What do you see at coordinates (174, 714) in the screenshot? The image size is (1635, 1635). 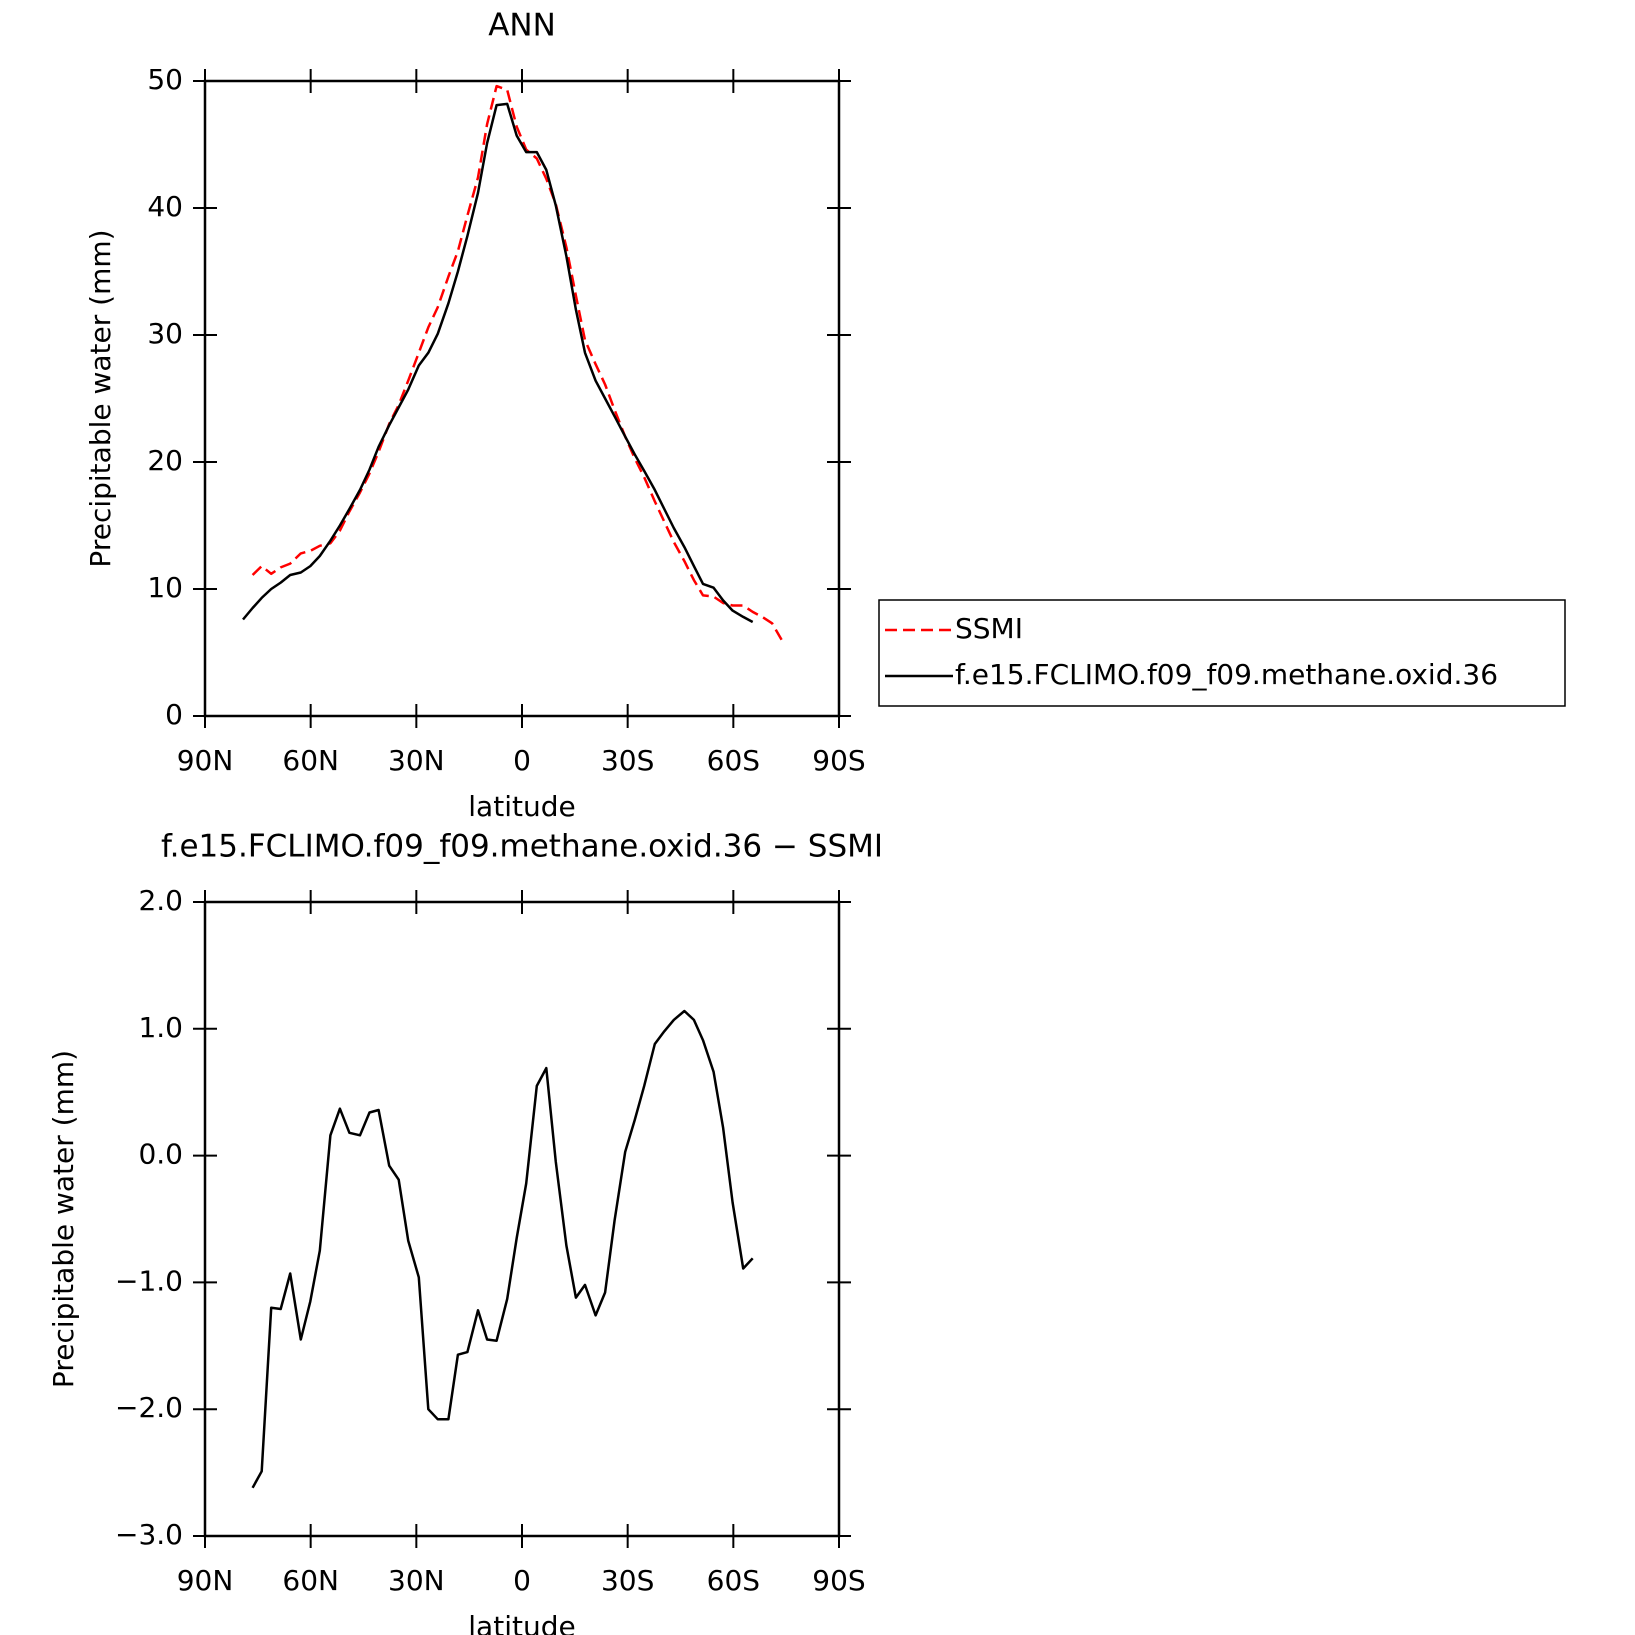 I see `y-tick-label: 0` at bounding box center [174, 714].